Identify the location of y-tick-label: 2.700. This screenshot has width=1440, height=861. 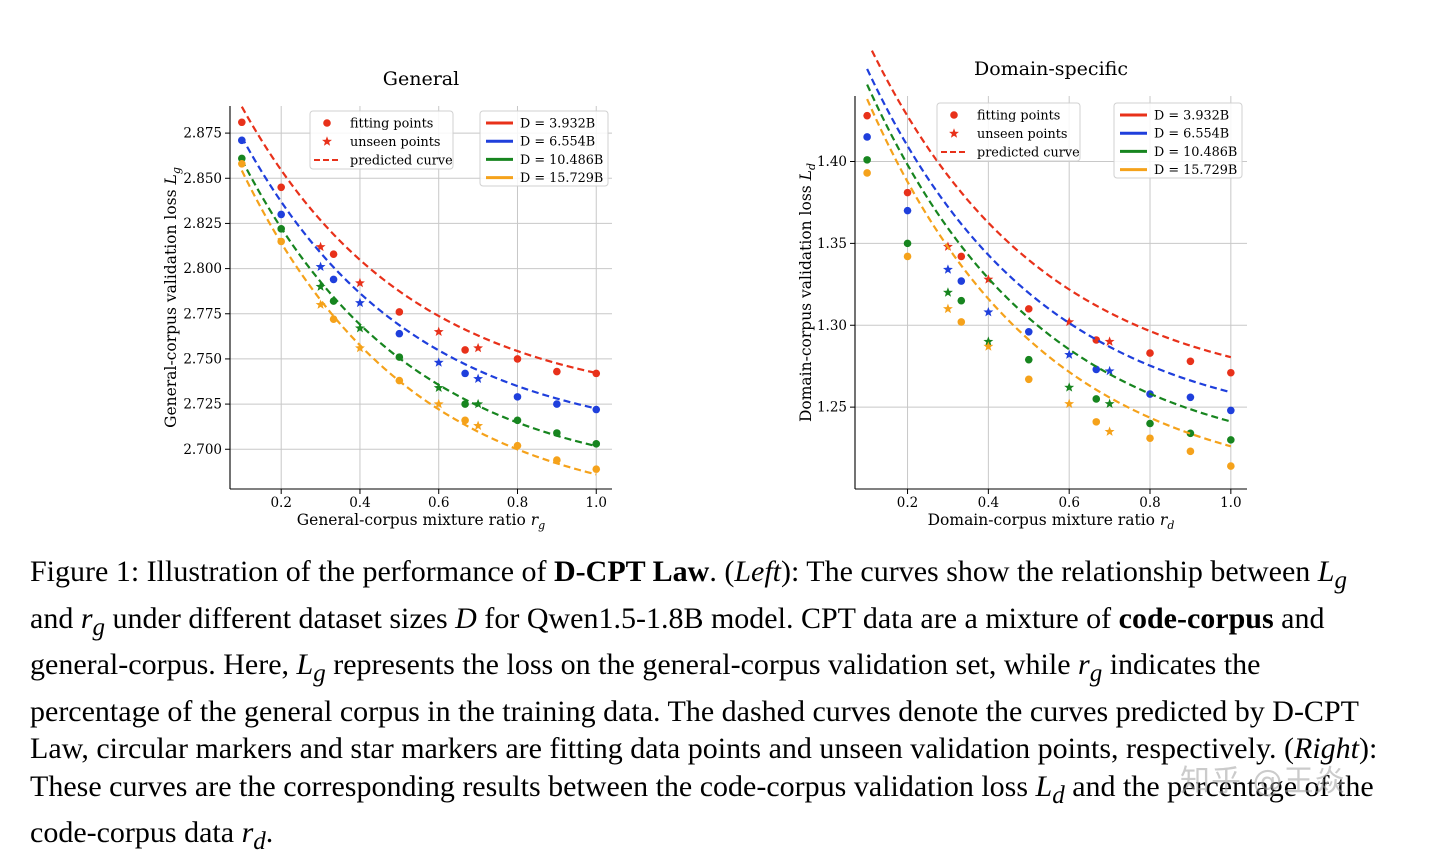
(202, 450).